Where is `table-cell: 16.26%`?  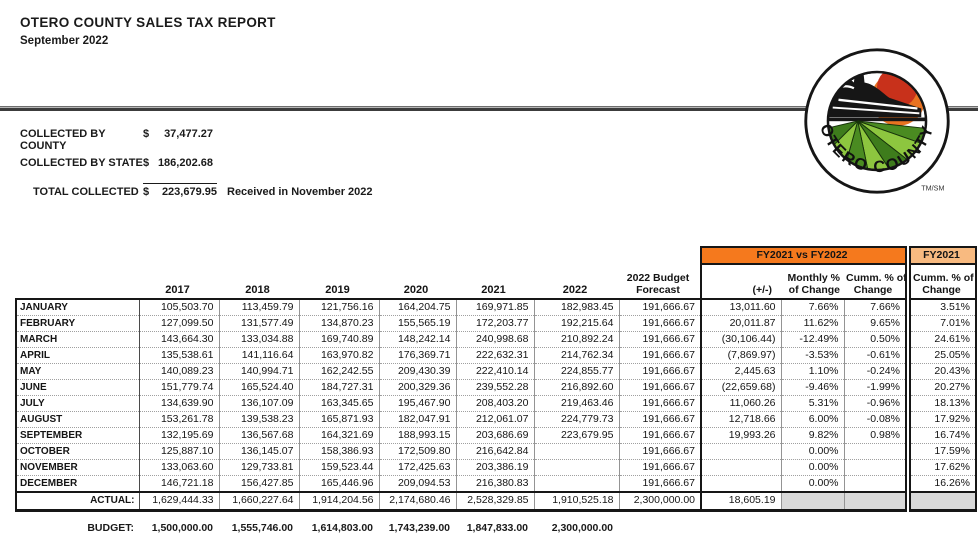 table-cell: 16.26% is located at coordinates (943, 483).